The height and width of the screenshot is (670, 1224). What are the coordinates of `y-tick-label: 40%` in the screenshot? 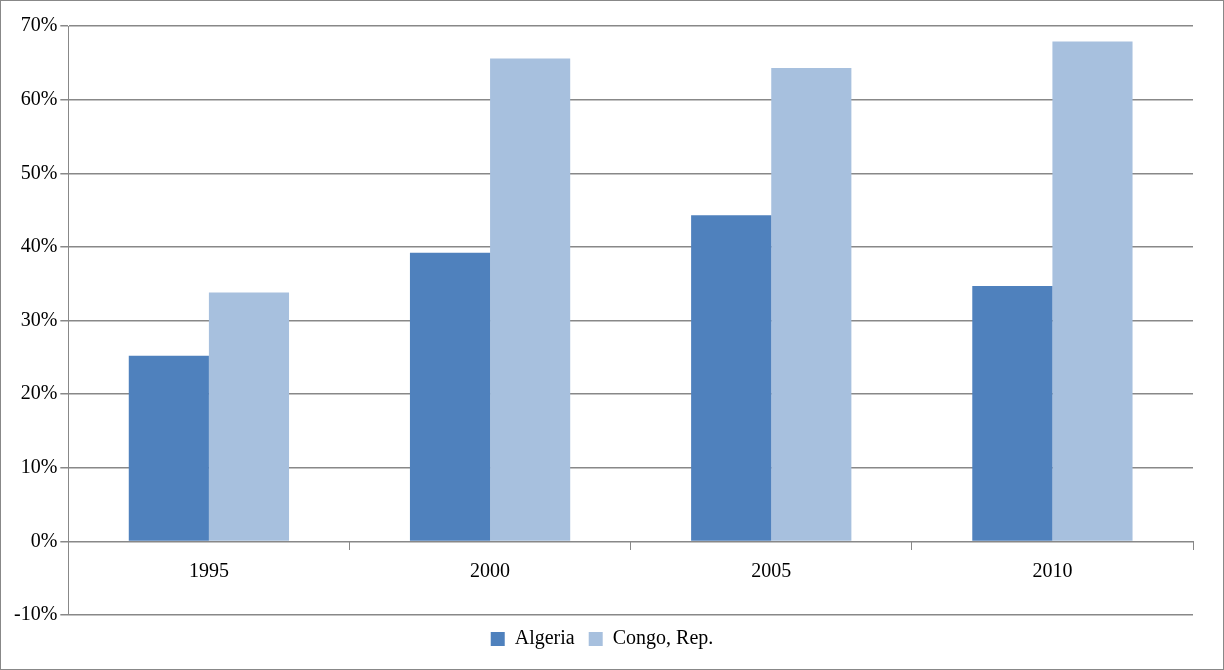 It's located at (39, 245).